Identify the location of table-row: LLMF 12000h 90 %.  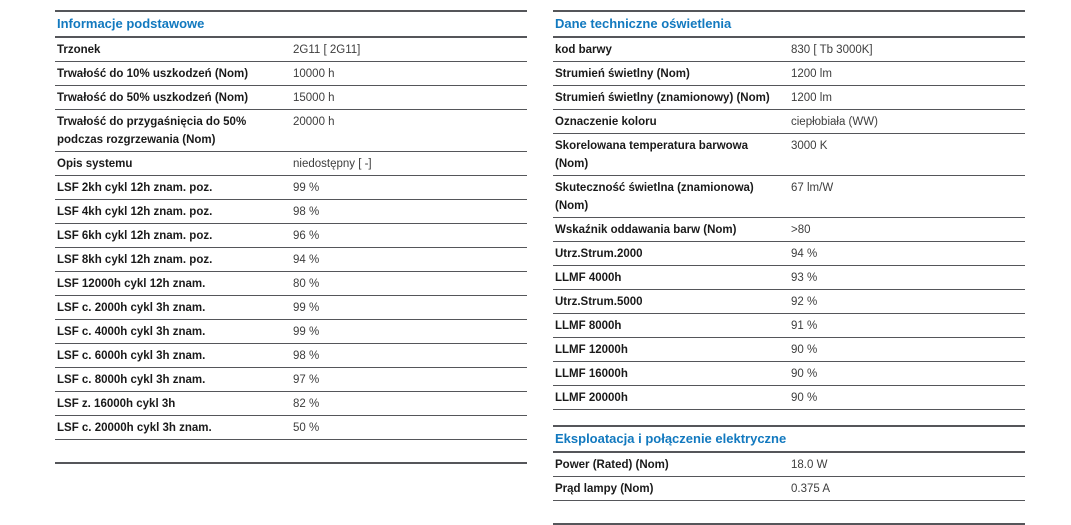
(789, 349).